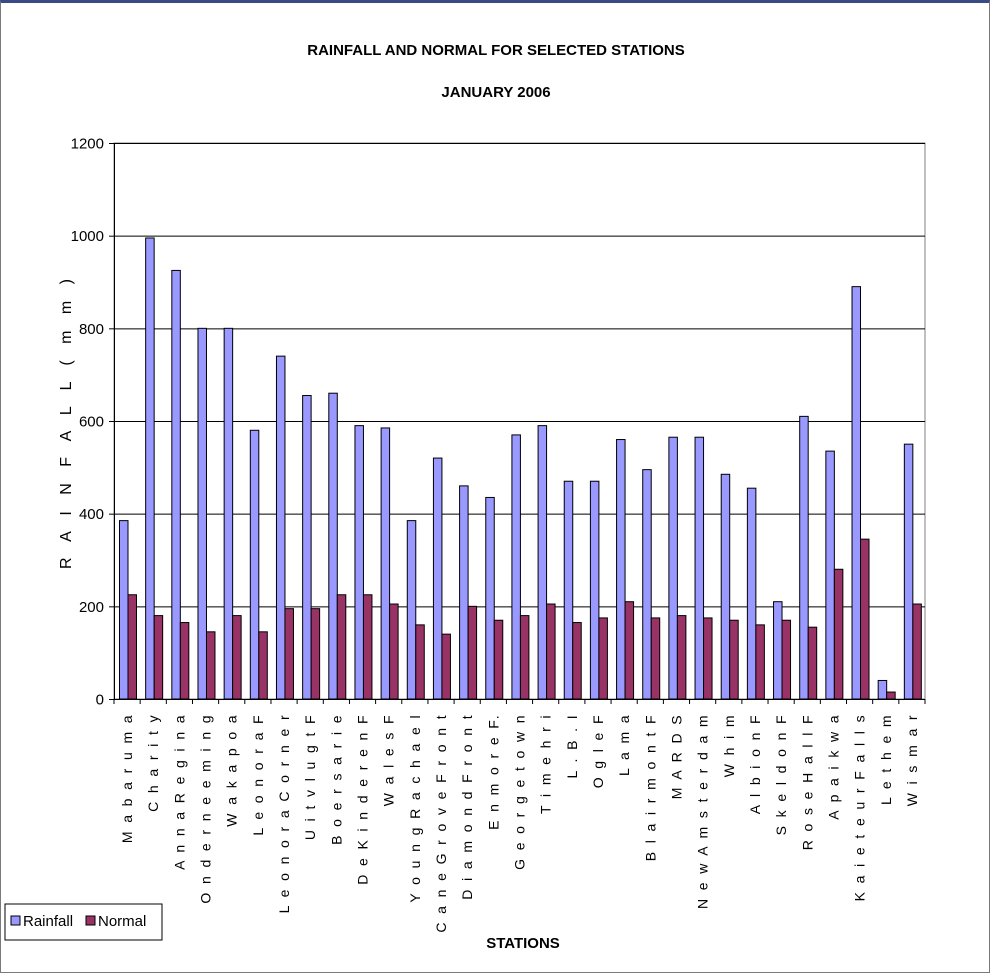  What do you see at coordinates (624, 744) in the screenshot?
I see `x-category-label: L a m a` at bounding box center [624, 744].